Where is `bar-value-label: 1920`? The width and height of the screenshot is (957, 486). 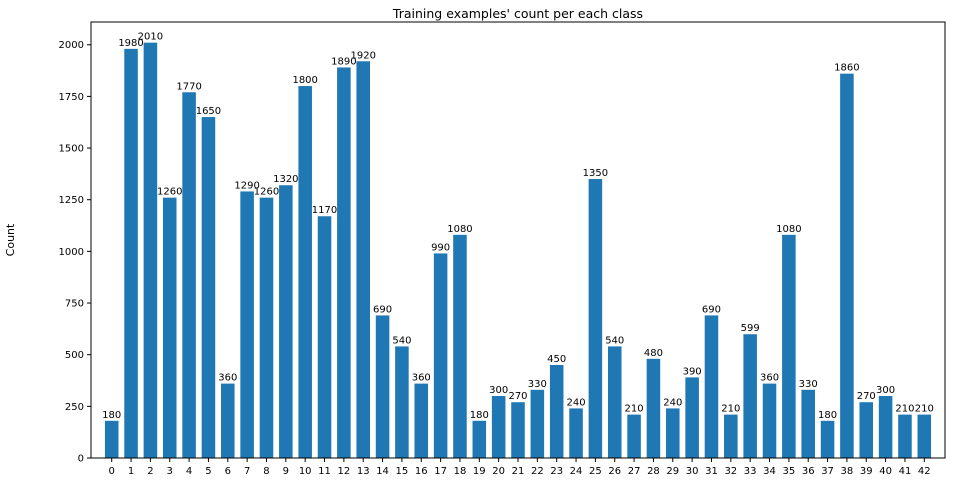 bar-value-label: 1920 is located at coordinates (362, 55).